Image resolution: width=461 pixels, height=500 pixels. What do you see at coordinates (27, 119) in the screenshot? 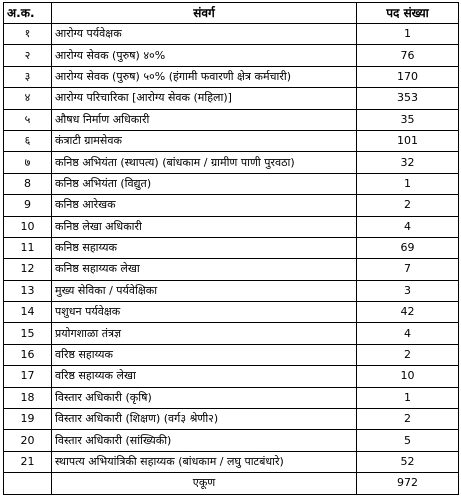
I see `serial-number-cell: ५` at bounding box center [27, 119].